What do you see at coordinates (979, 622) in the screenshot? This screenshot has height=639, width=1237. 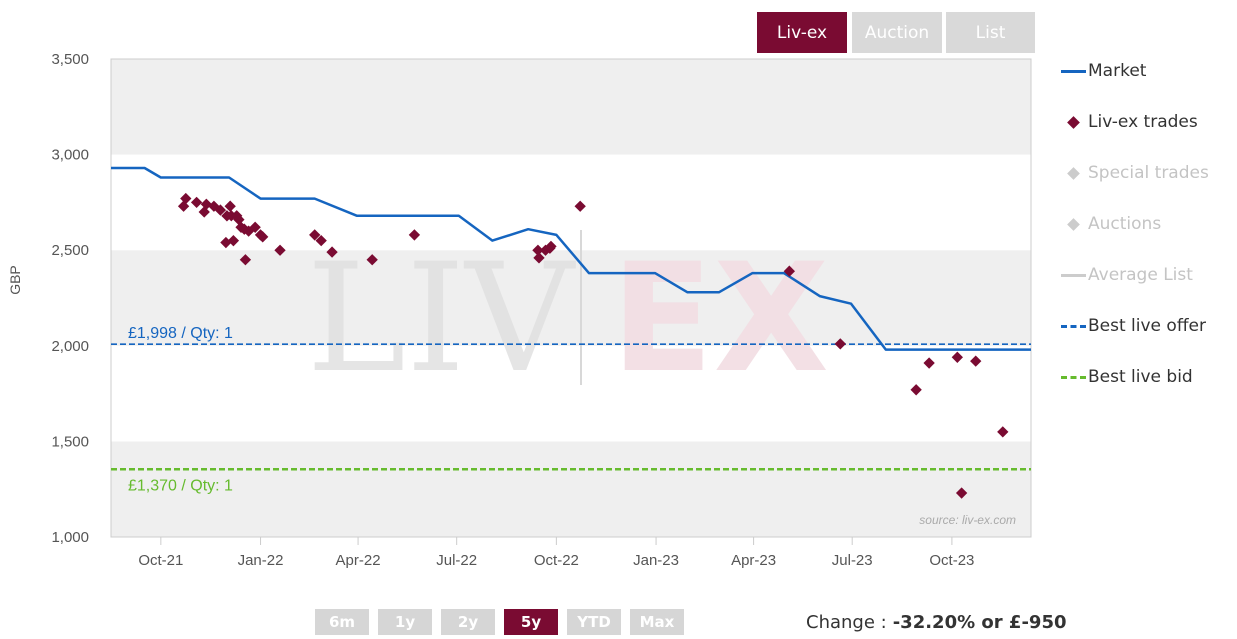 I see `change-value: -32.20% or £-950` at bounding box center [979, 622].